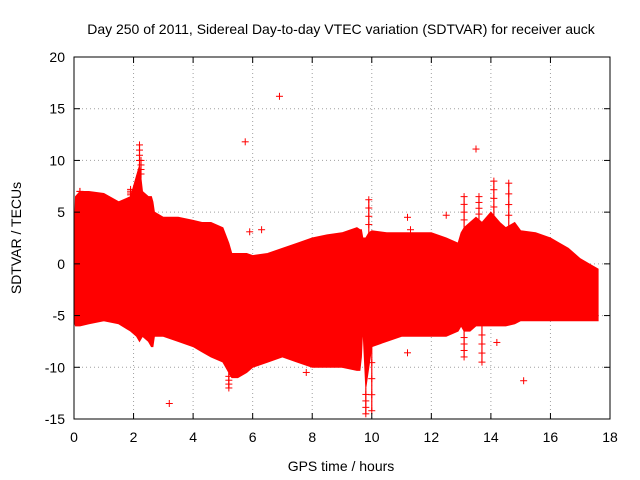 The width and height of the screenshot is (640, 480). I want to click on x-tick-label: 2, so click(134, 437).